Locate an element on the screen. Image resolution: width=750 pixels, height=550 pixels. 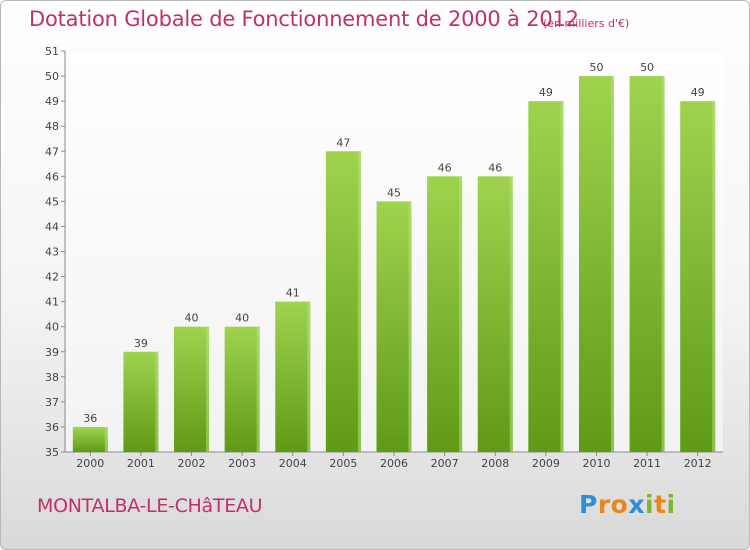
y-tick-label: 39 is located at coordinates (52, 352).